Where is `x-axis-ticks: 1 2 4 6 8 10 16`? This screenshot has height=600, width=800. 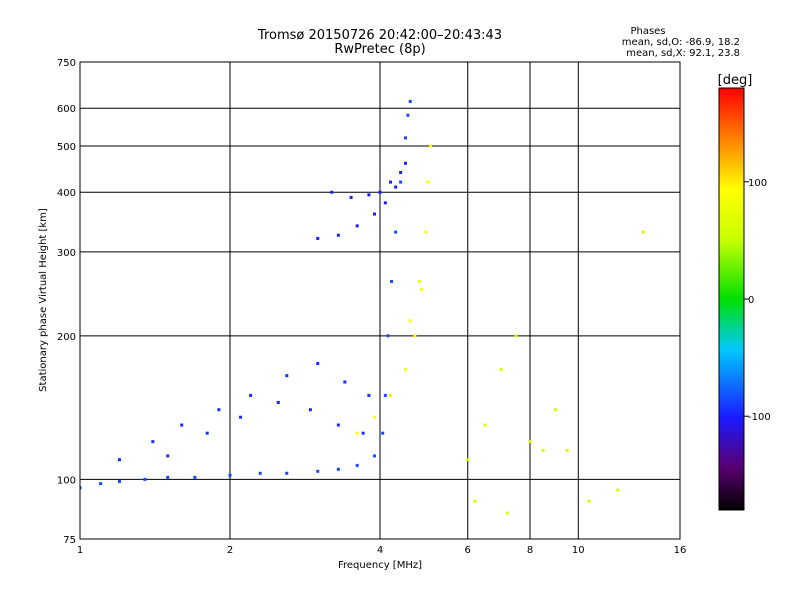
x-axis-ticks: 1 2 4 6 8 10 16 is located at coordinates (382, 550).